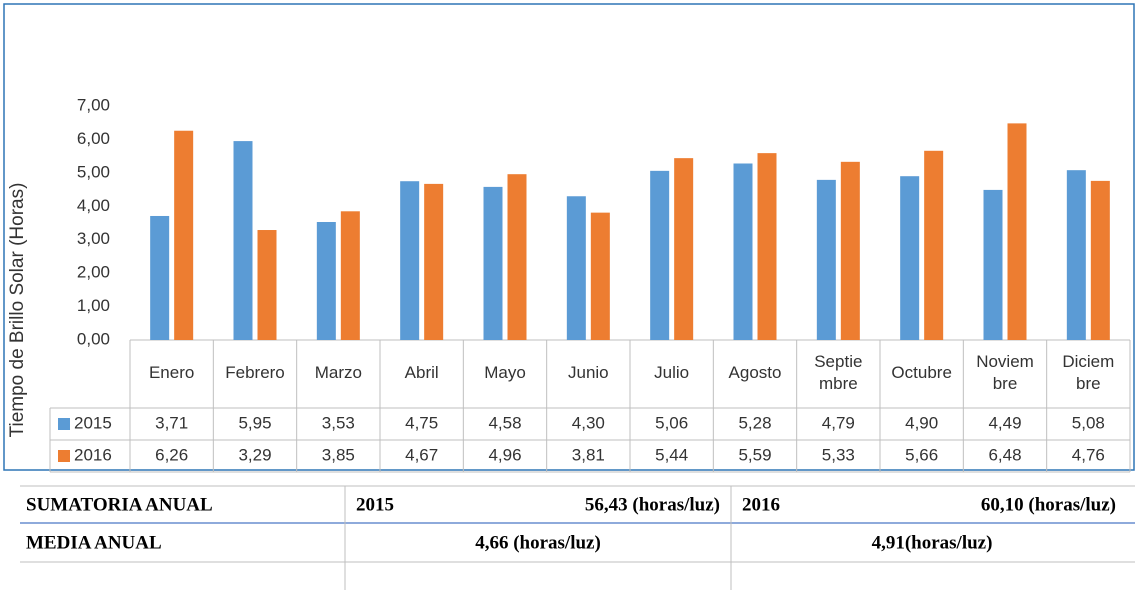  What do you see at coordinates (504, 422) in the screenshot?
I see `table-value: 4,58` at bounding box center [504, 422].